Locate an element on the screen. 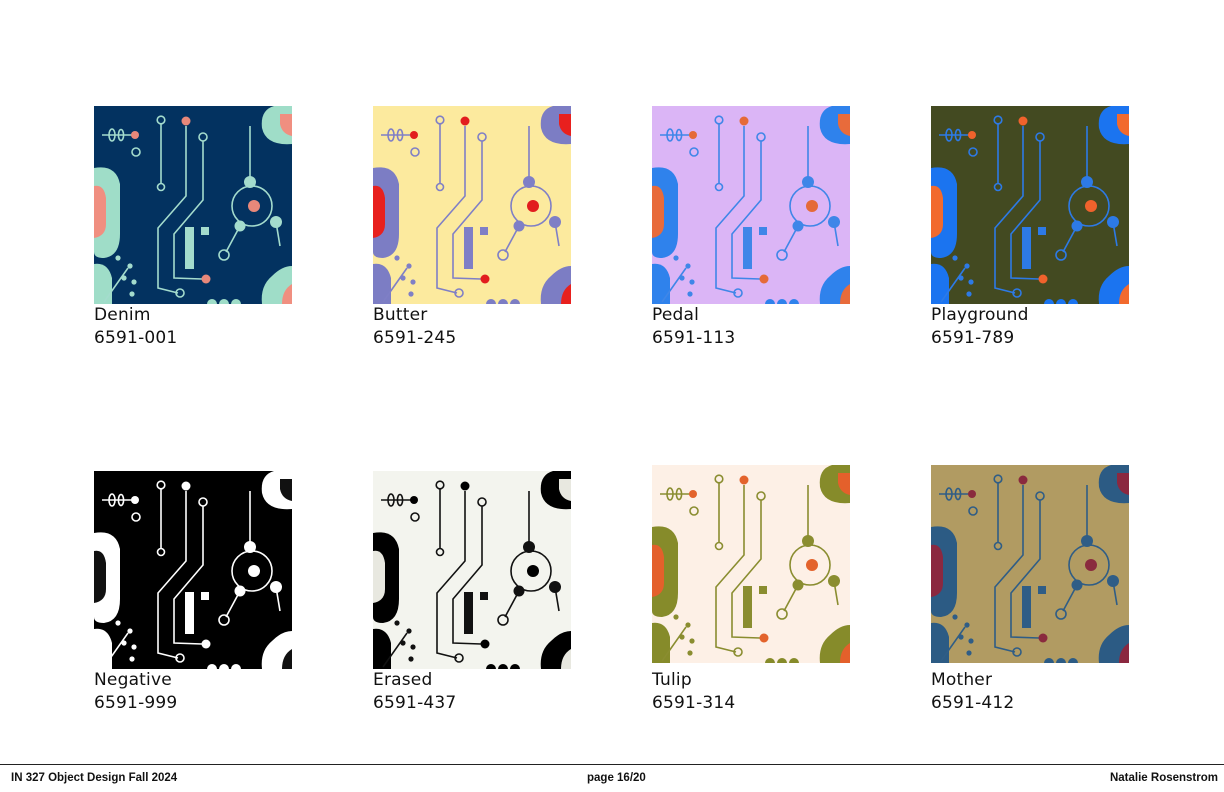  swatch-code: 6591-113 is located at coordinates (694, 338).